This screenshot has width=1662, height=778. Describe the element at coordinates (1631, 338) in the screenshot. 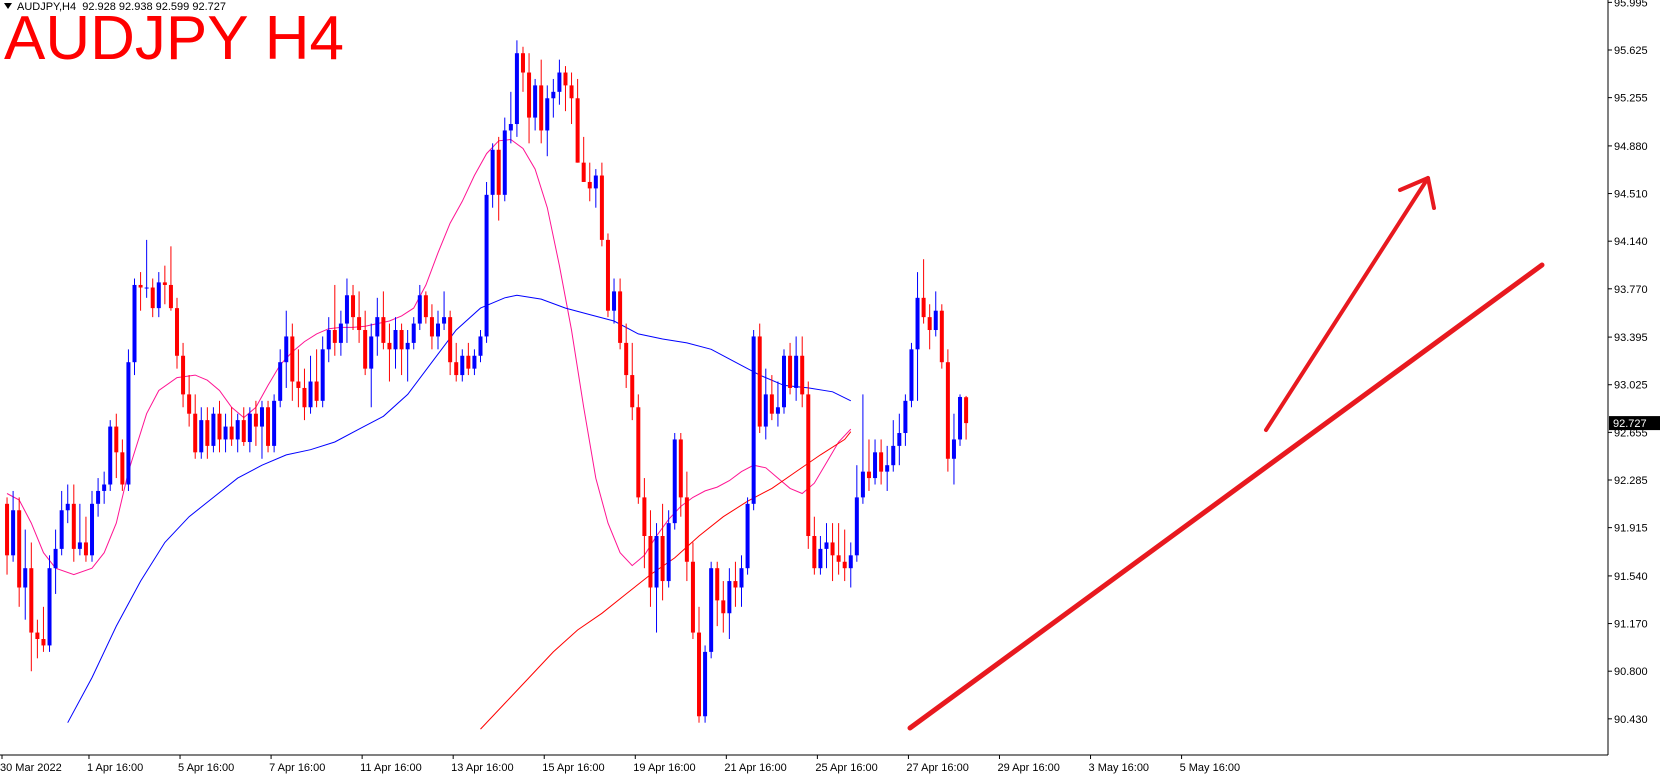

I see `y-tick-label: 93.395` at that location.